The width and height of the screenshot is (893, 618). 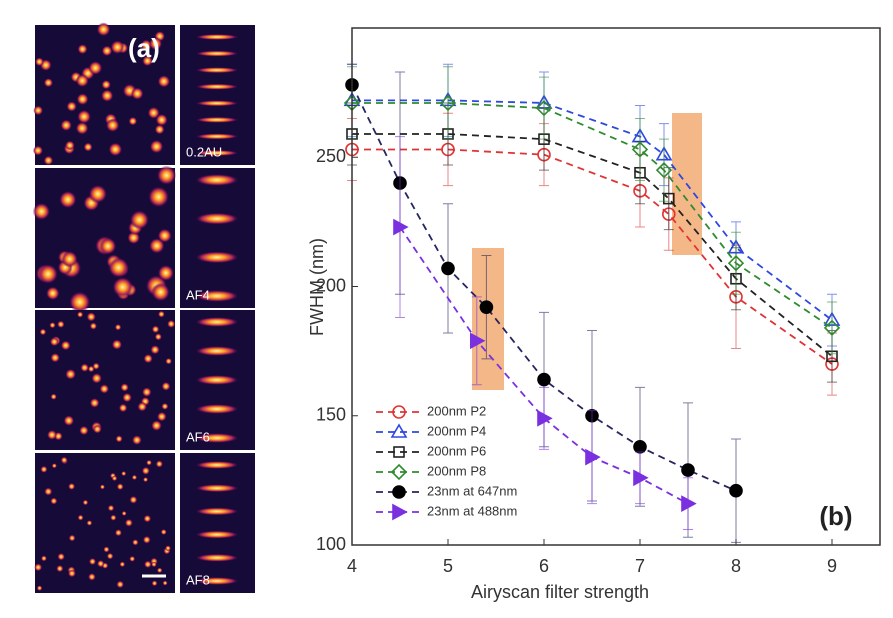 I want to click on image-label: AF6, so click(x=198, y=436).